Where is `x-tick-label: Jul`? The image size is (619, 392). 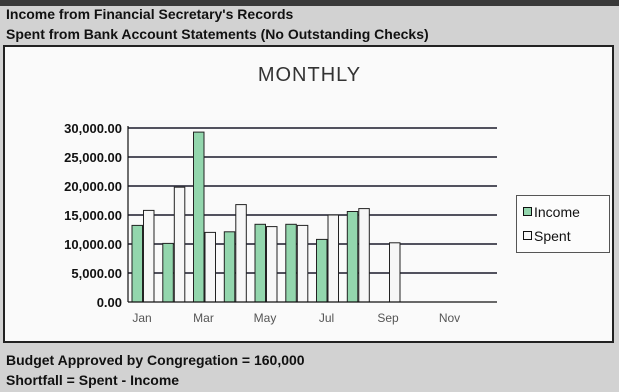 x-tick-label: Jul is located at coordinates (326, 318).